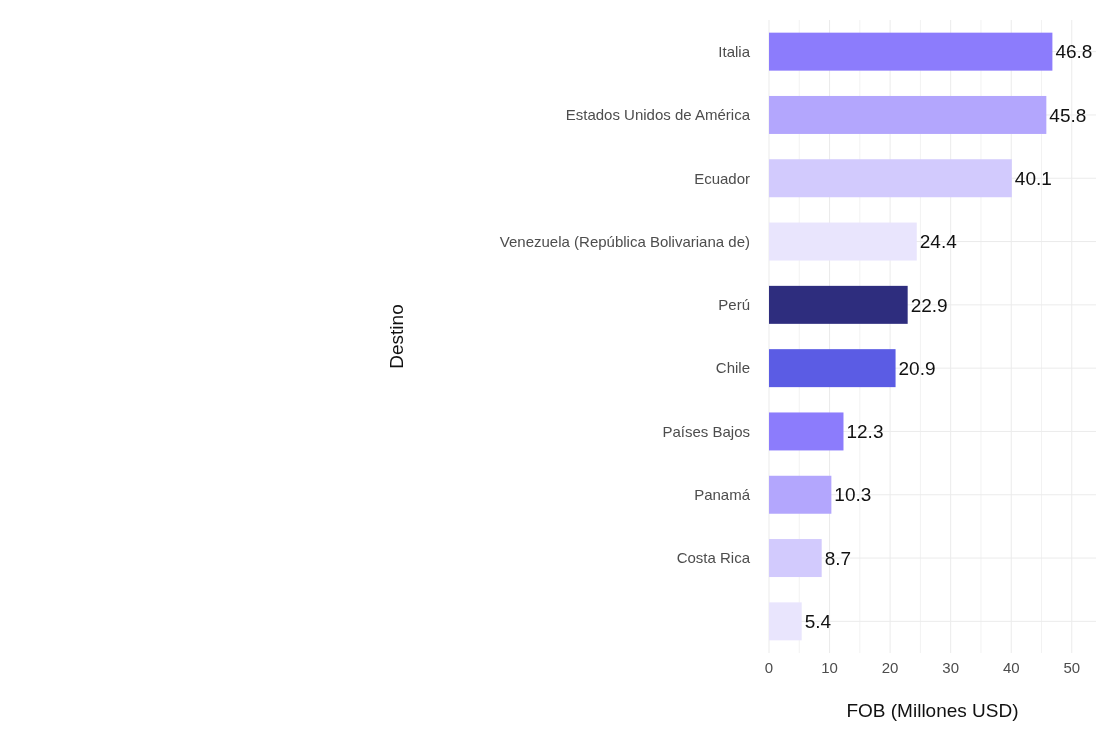 The image size is (1106, 745). What do you see at coordinates (865, 432) in the screenshot?
I see `data-label: 12.3` at bounding box center [865, 432].